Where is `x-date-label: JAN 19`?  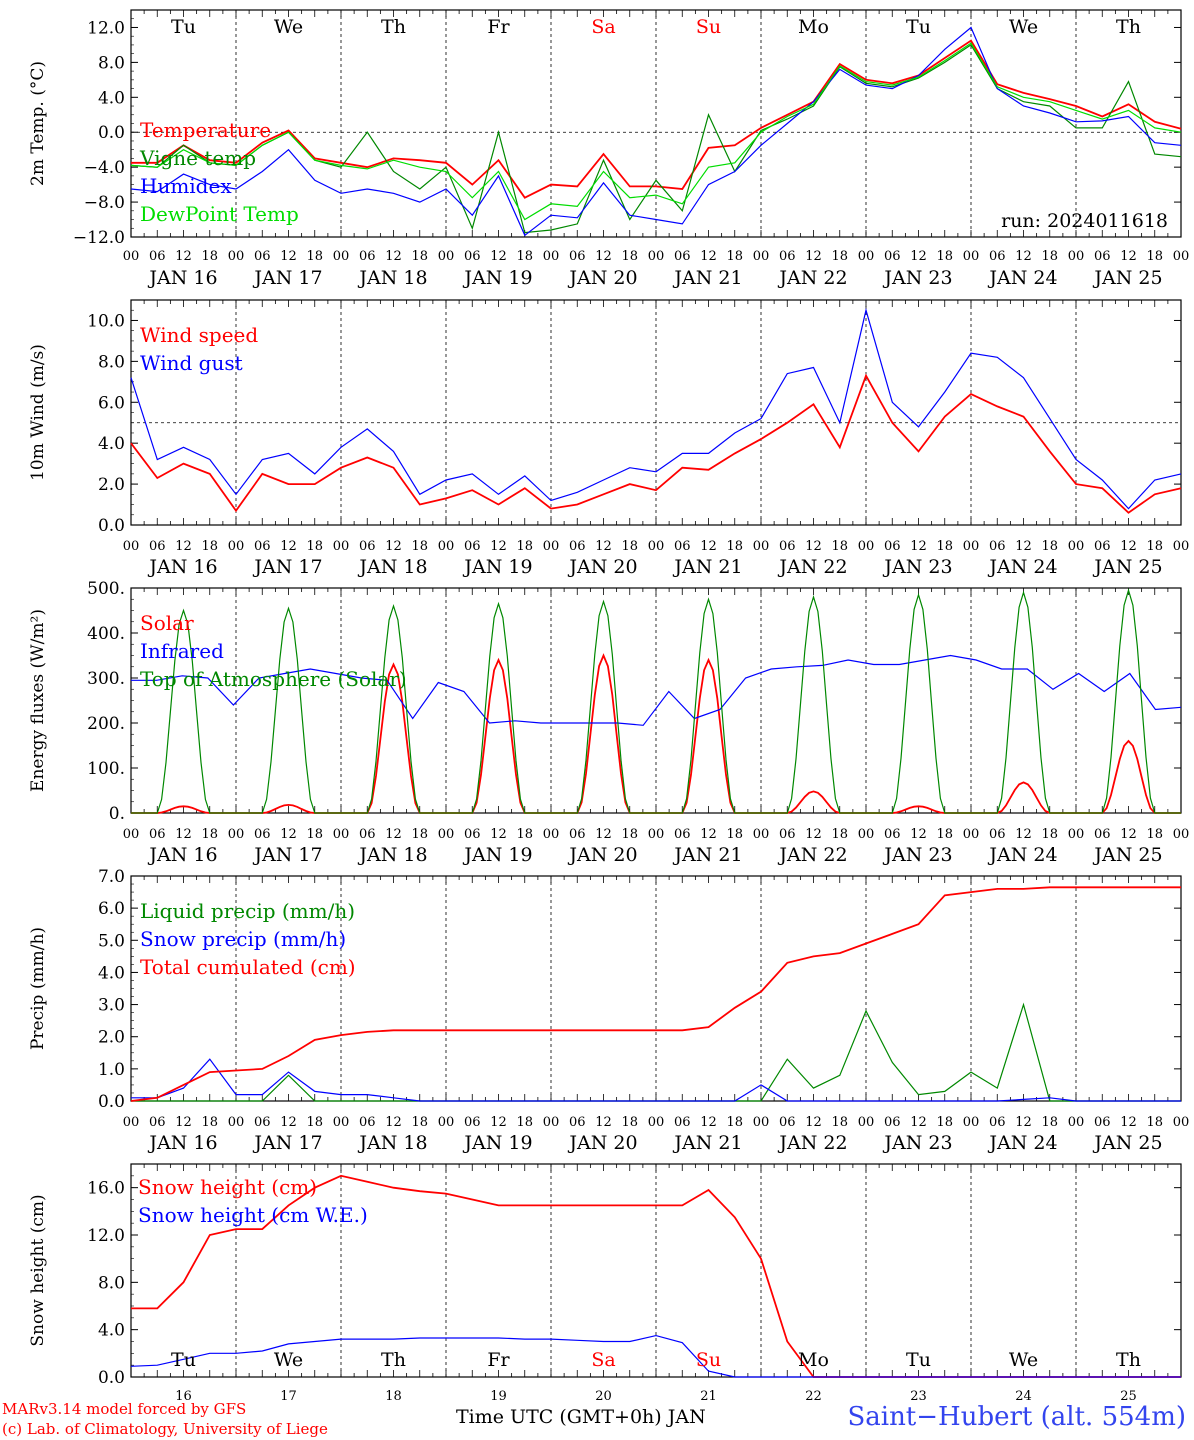
x-date-label: JAN 19 is located at coordinates (497, 1143).